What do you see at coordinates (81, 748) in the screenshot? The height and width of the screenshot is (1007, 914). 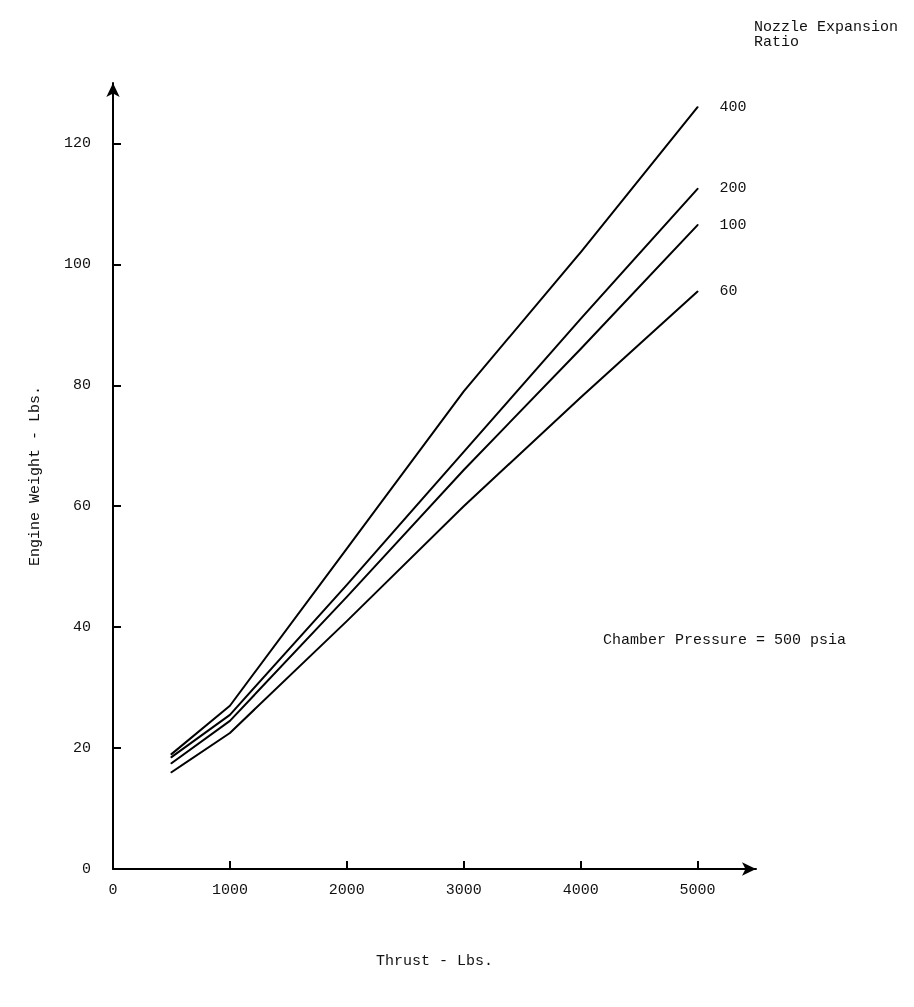 I see `y-tick-label: 20` at bounding box center [81, 748].